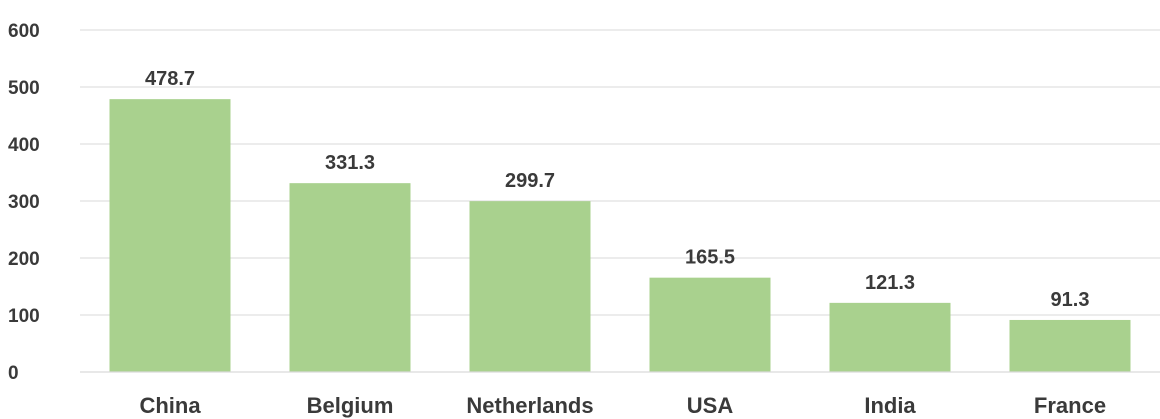  Describe the element at coordinates (890, 283) in the screenshot. I see `data-label: 121.3` at that location.